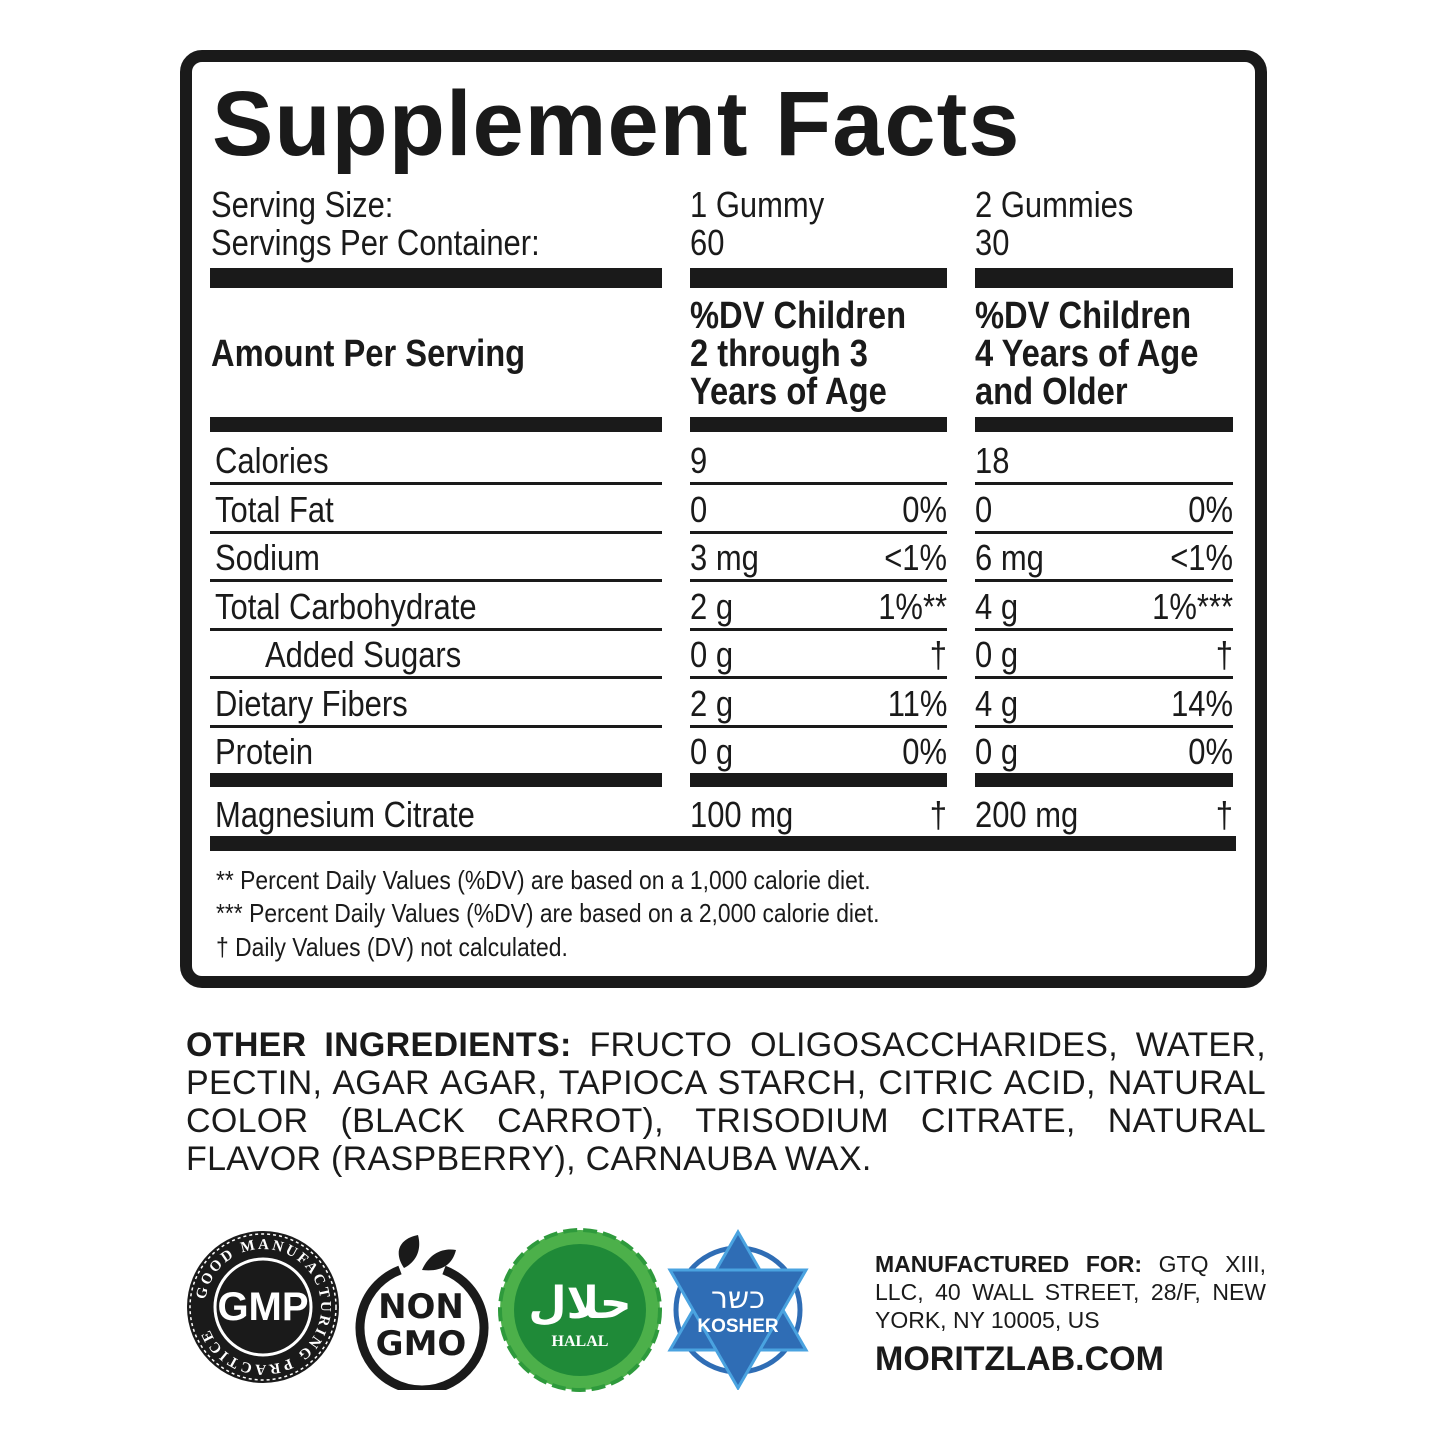 The height and width of the screenshot is (1445, 1445). I want to click on servings-per-container-label: Servings Per Container:, so click(375, 242).